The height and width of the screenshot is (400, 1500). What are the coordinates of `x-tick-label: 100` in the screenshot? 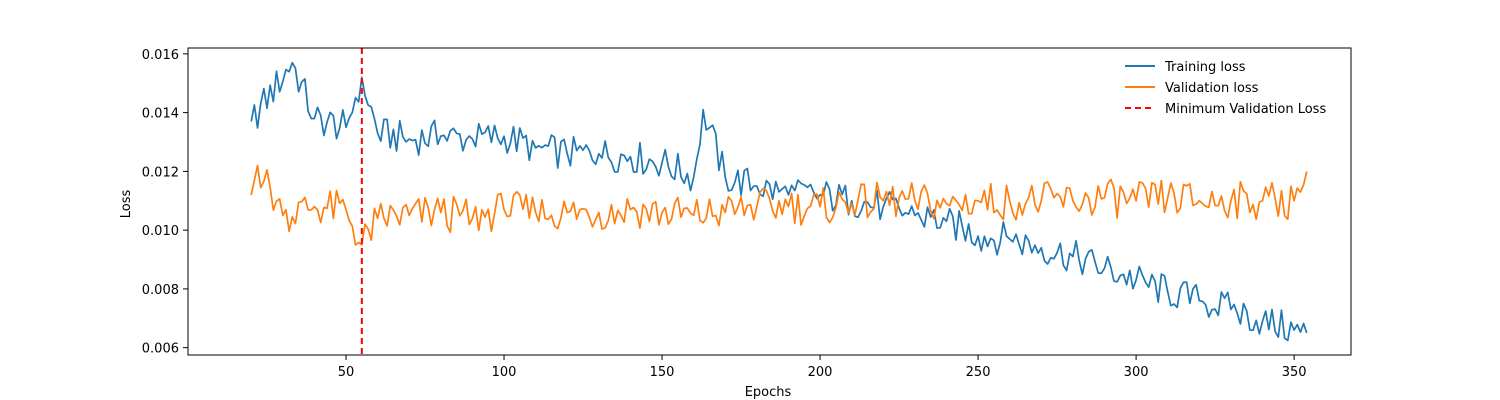 It's located at (504, 372).